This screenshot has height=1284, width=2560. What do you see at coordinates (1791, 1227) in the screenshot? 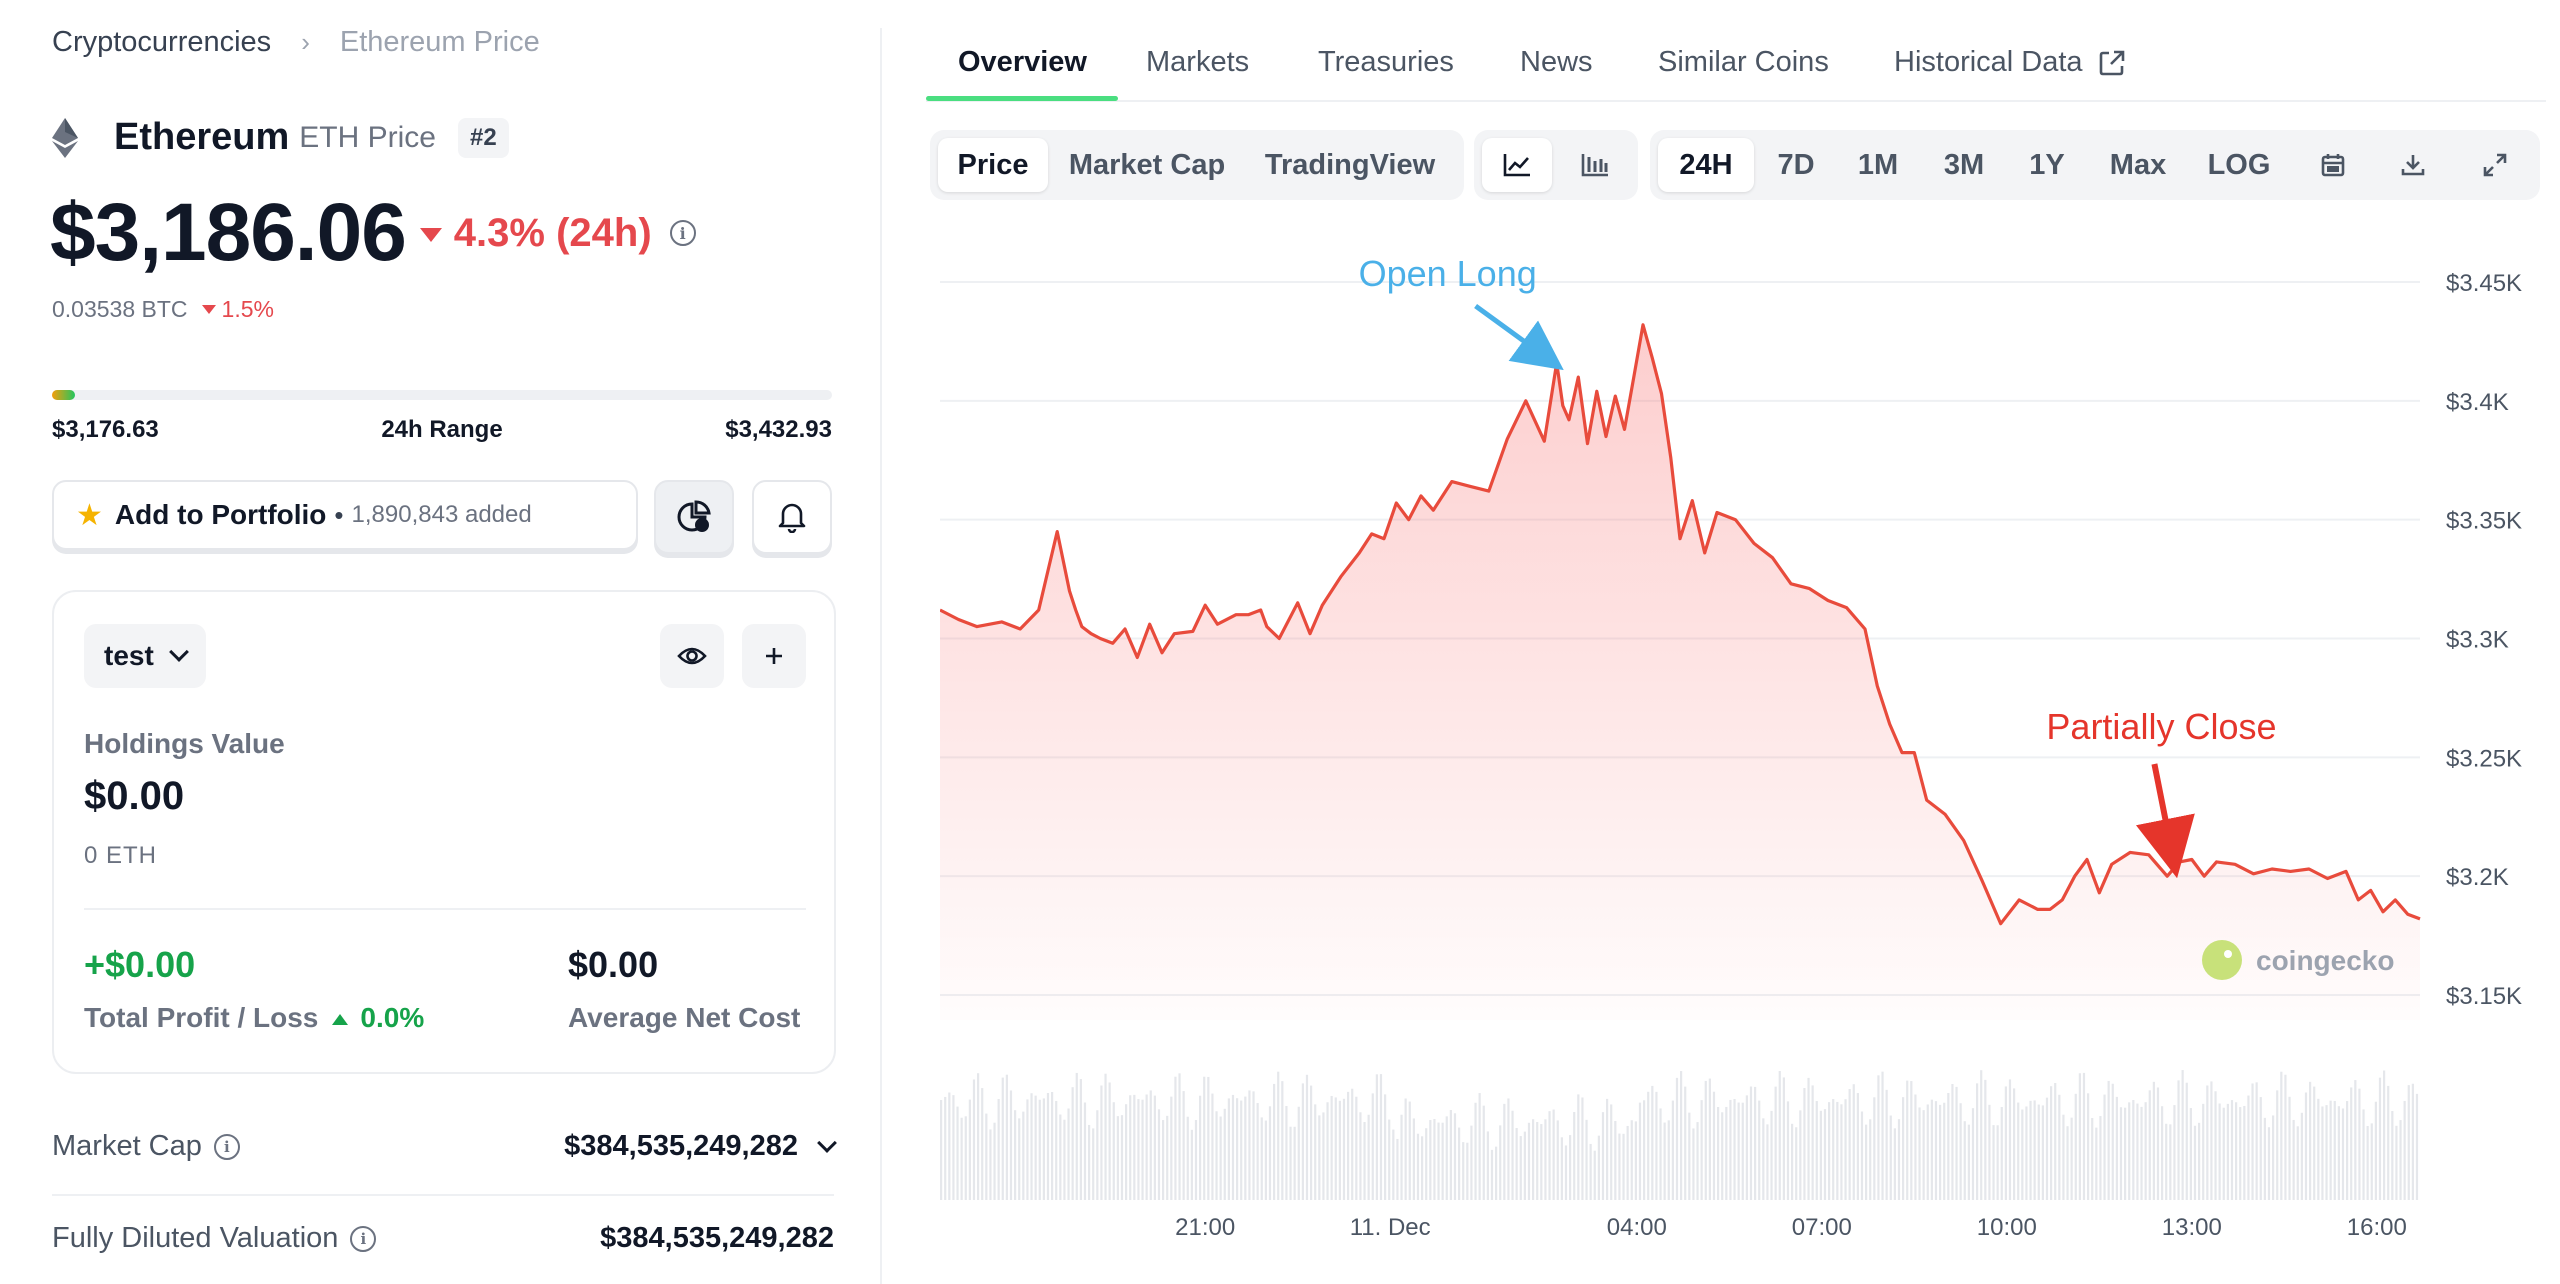
I see `x-axis-ticks: 21:00 11. Dec 04:00 07:00 10:00 13:00 16:00` at bounding box center [1791, 1227].